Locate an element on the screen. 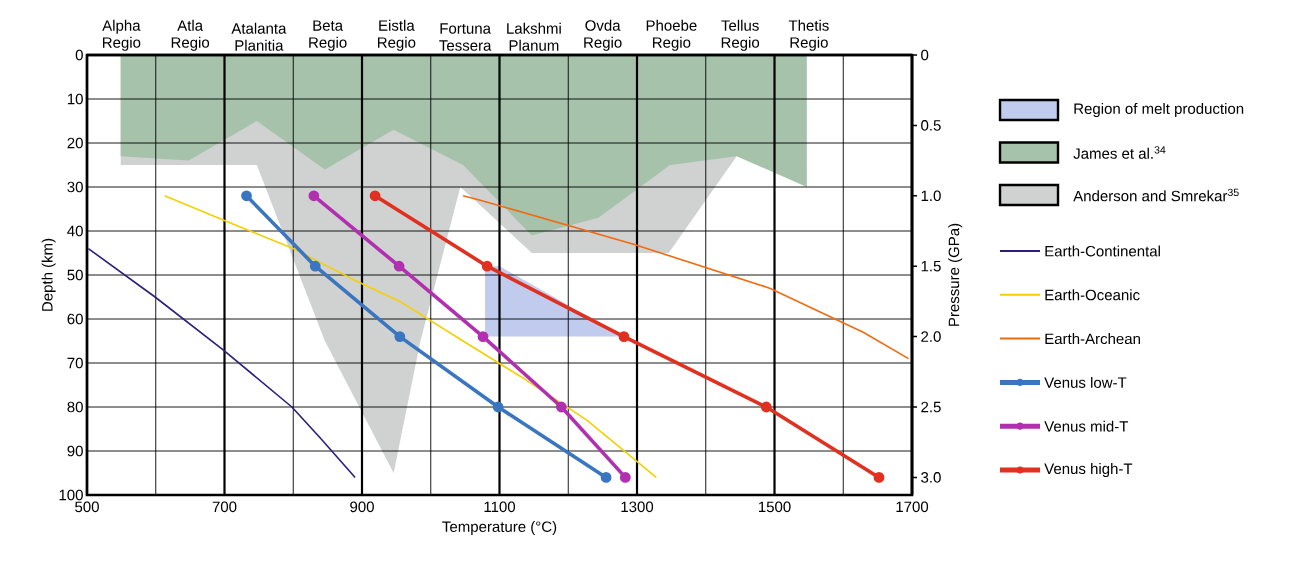 The height and width of the screenshot is (564, 1300). x-axis-title: Temperature (°C) is located at coordinates (499, 527).